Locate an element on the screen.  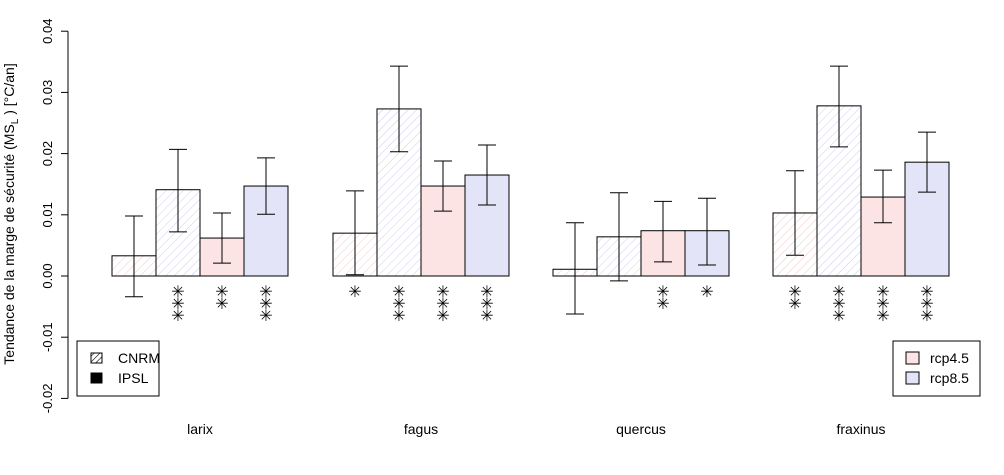
legend-model: CNRM IPSL is located at coordinates (118, 368).